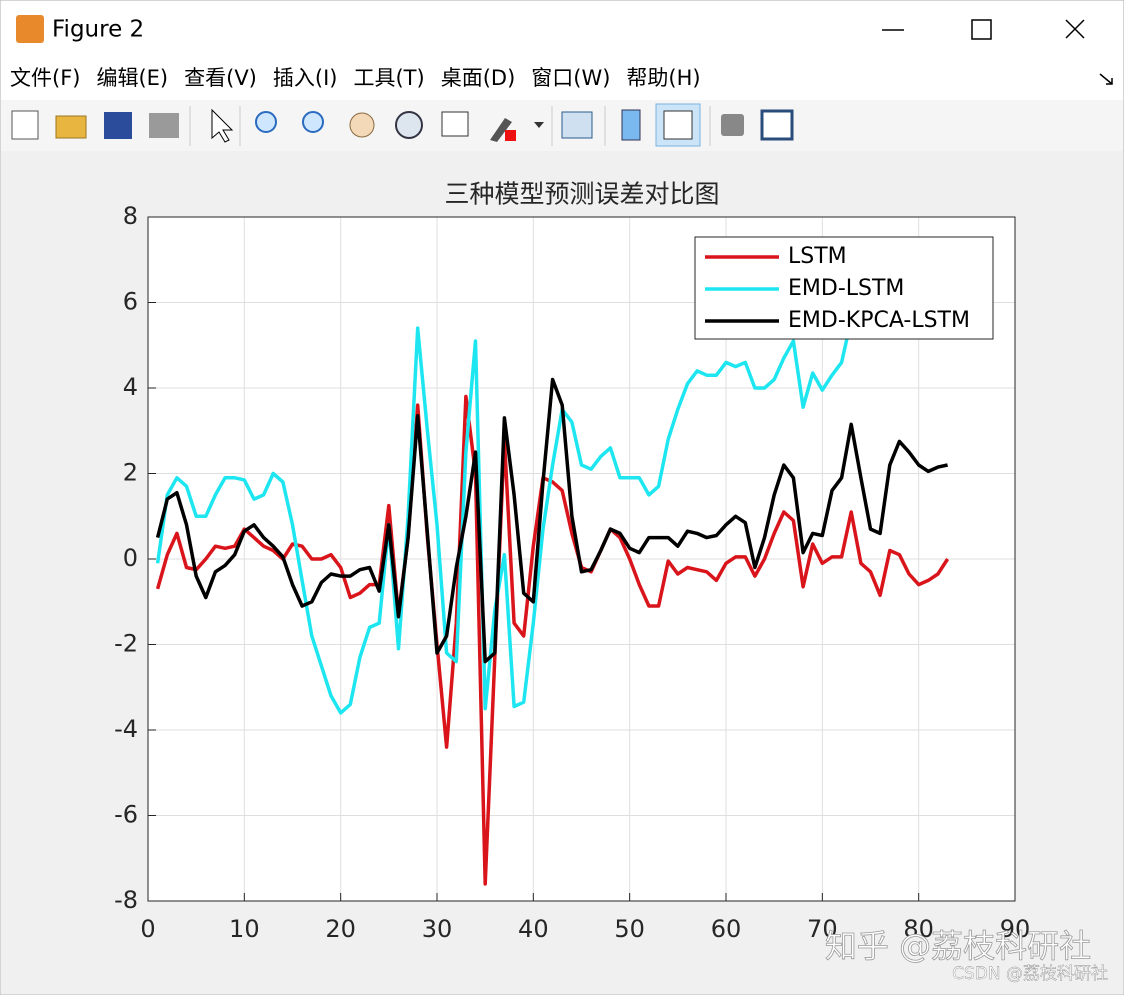 This screenshot has height=999, width=1124. I want to click on x-tick-label: 40, so click(533, 929).